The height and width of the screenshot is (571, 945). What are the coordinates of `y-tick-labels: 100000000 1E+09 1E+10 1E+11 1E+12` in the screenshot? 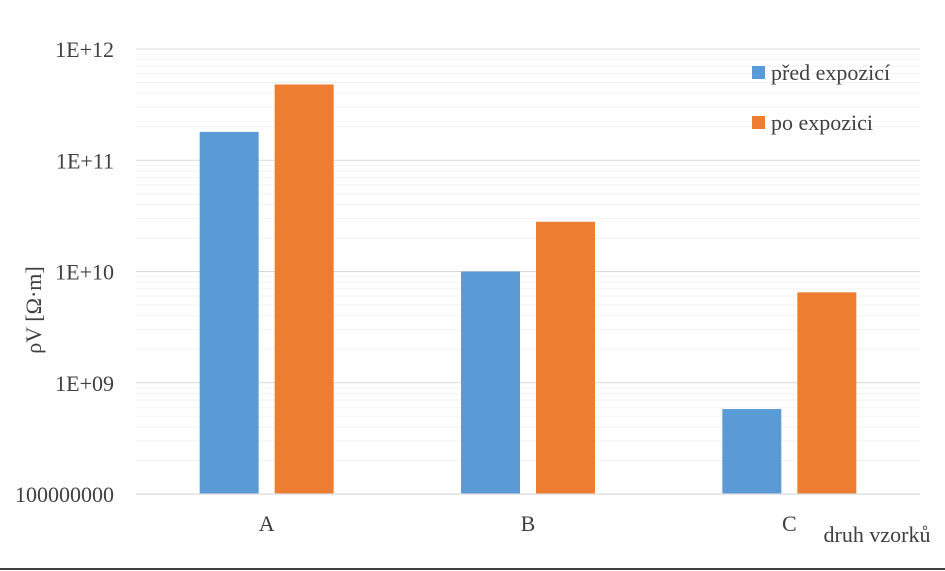 It's located at (64, 272).